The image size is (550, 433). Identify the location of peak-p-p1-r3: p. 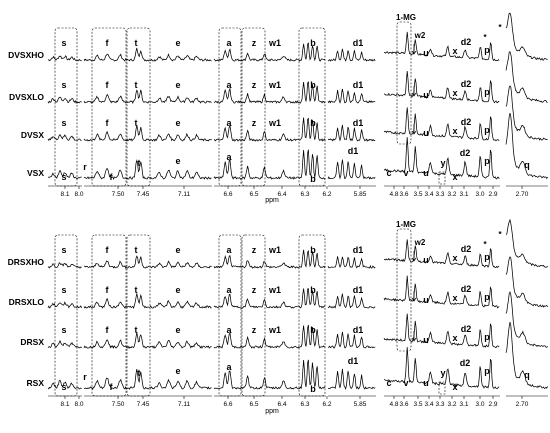
(487, 161).